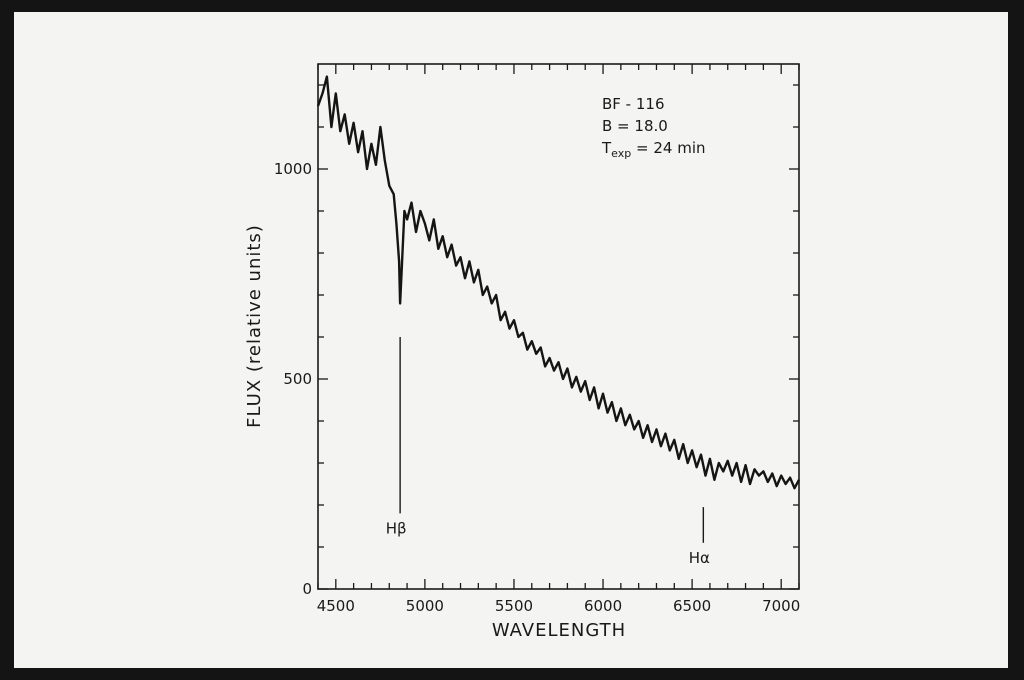  Describe the element at coordinates (606, 148) in the screenshot. I see `exposure-prefix: T` at that location.